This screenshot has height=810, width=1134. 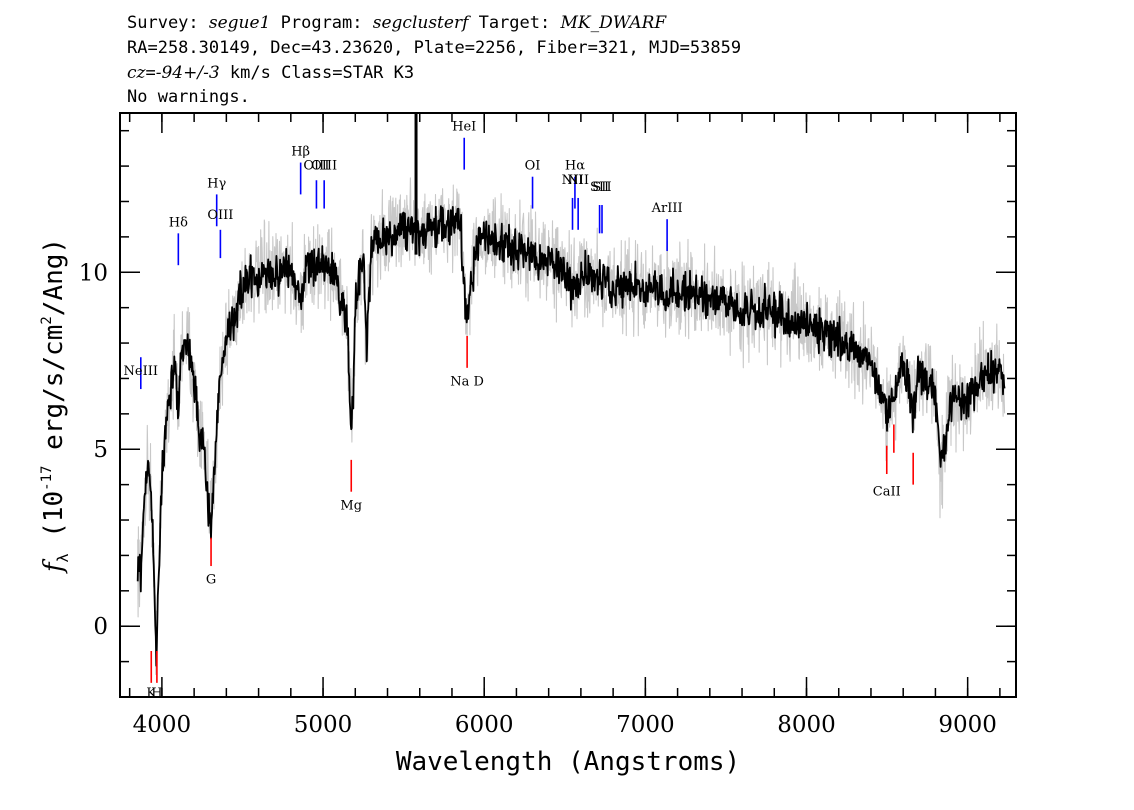 I want to click on emission-line-label: OI, so click(x=533, y=166).